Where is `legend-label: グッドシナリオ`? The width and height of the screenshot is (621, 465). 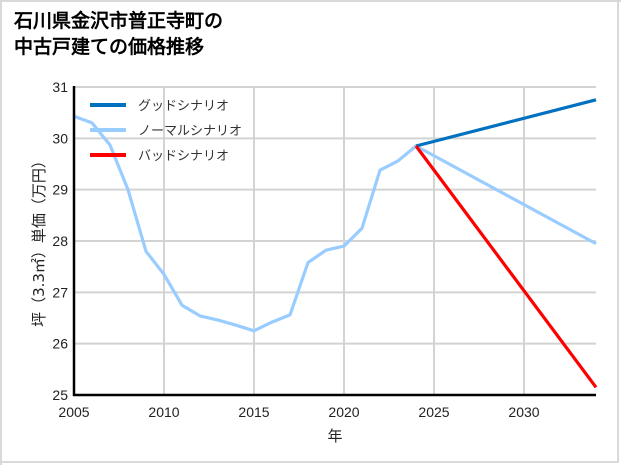
legend-label: グッドシナリオ is located at coordinates (183, 106).